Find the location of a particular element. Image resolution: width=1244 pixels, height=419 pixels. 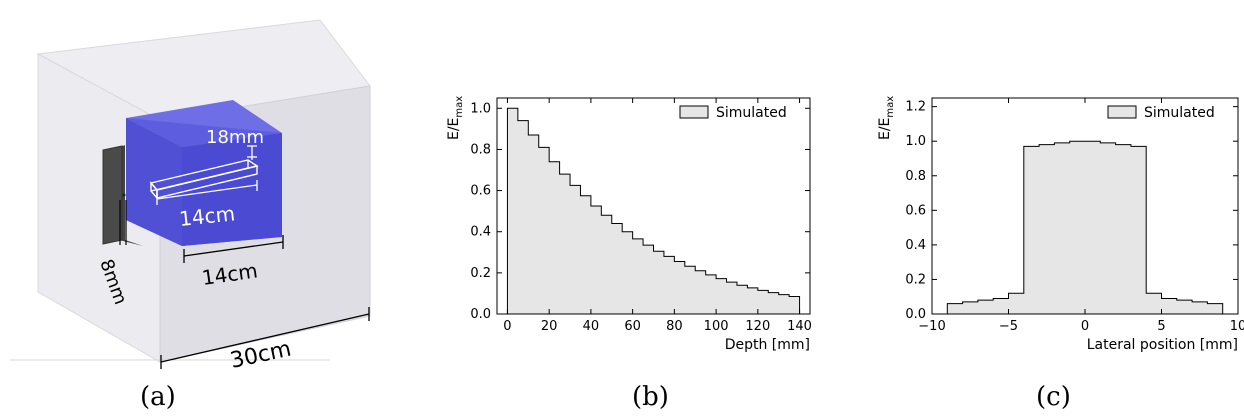

chart-b-ylabel: E/Emax is located at coordinates (455, 118).